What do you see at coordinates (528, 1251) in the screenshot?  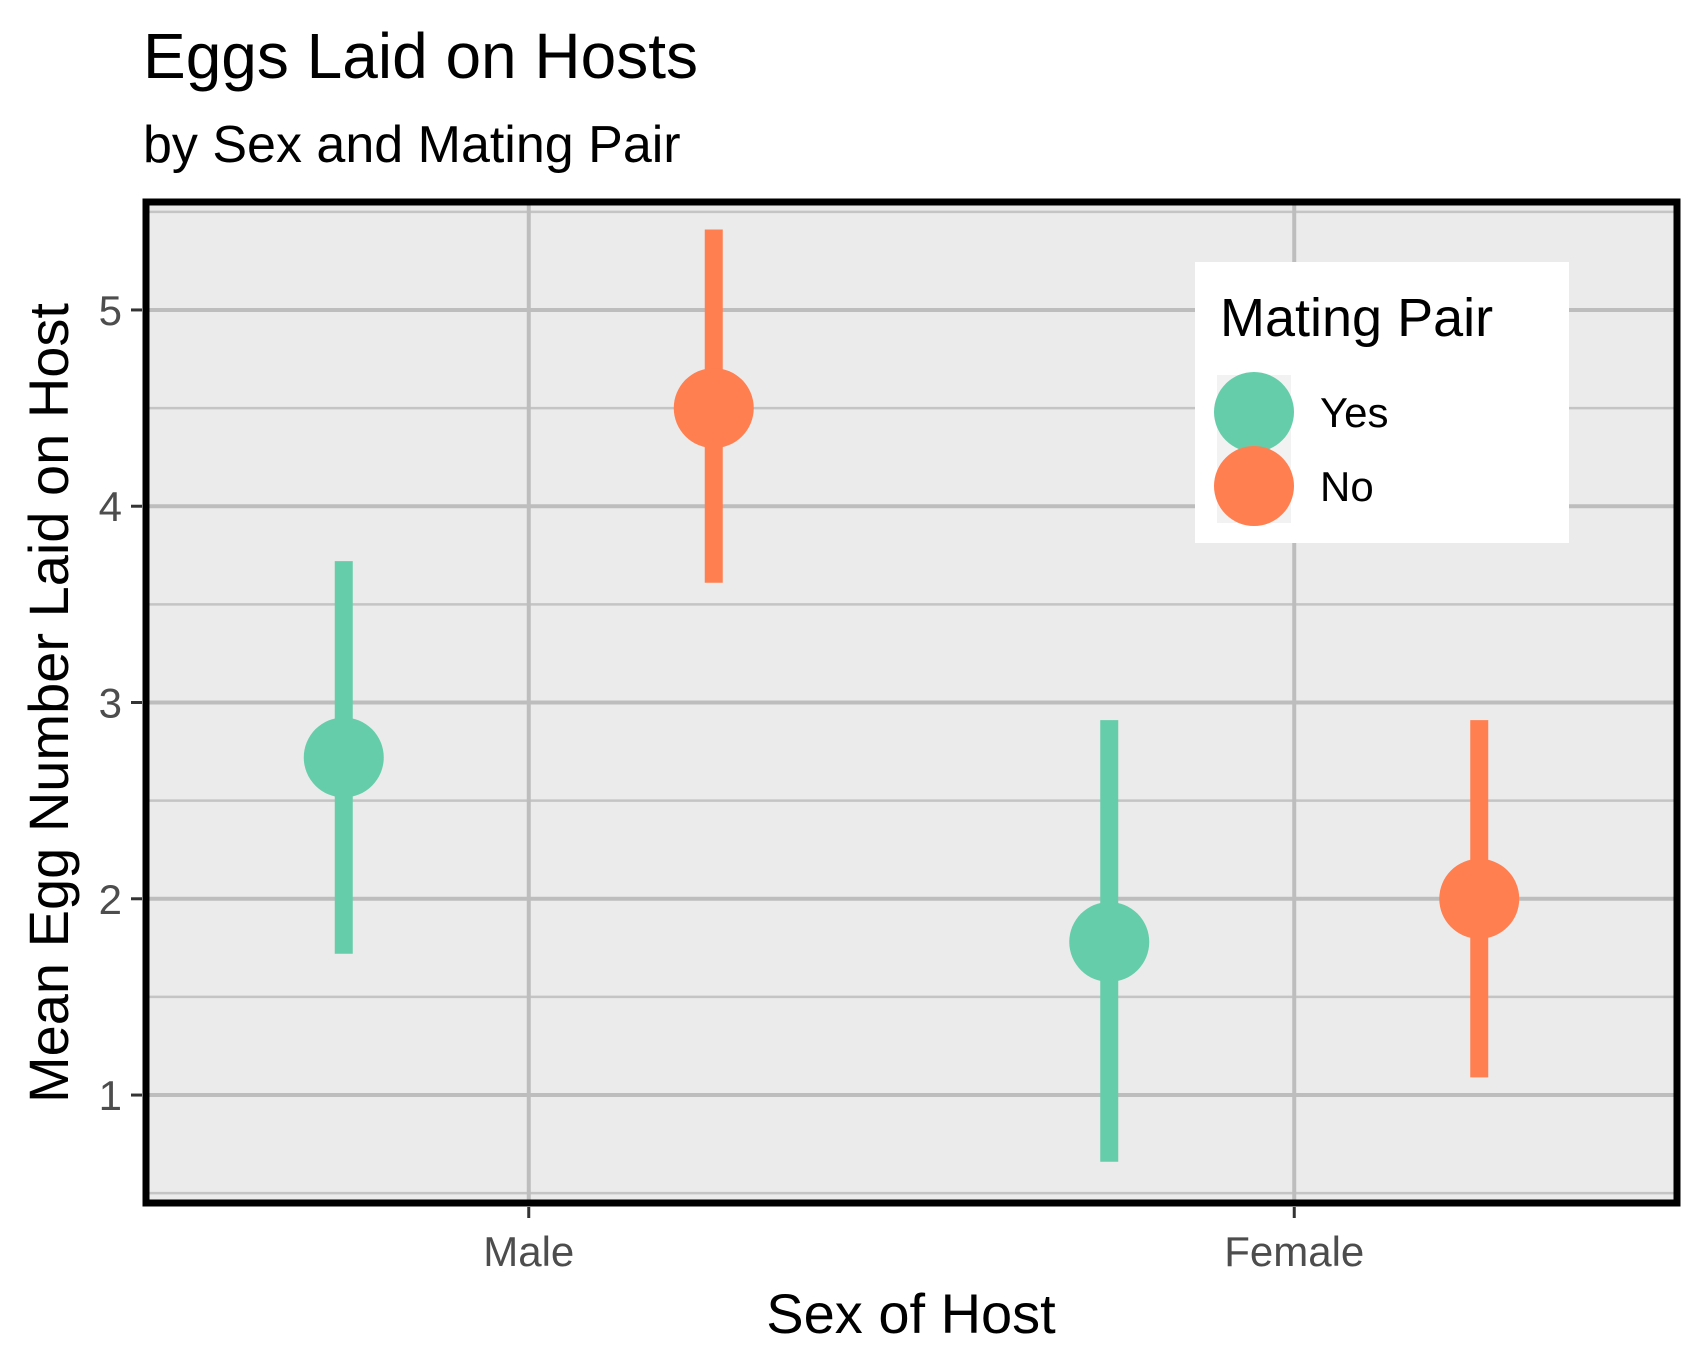 I see `x-tick-label: Male` at bounding box center [528, 1251].